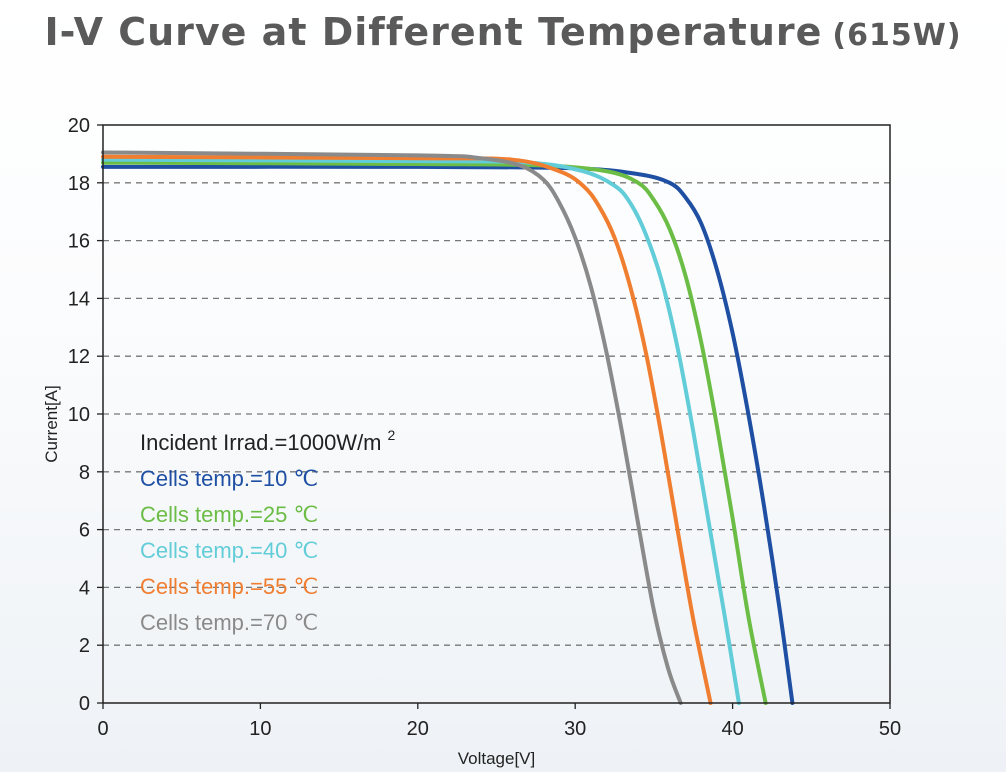  I want to click on y-tick-label: 8, so click(84, 473).